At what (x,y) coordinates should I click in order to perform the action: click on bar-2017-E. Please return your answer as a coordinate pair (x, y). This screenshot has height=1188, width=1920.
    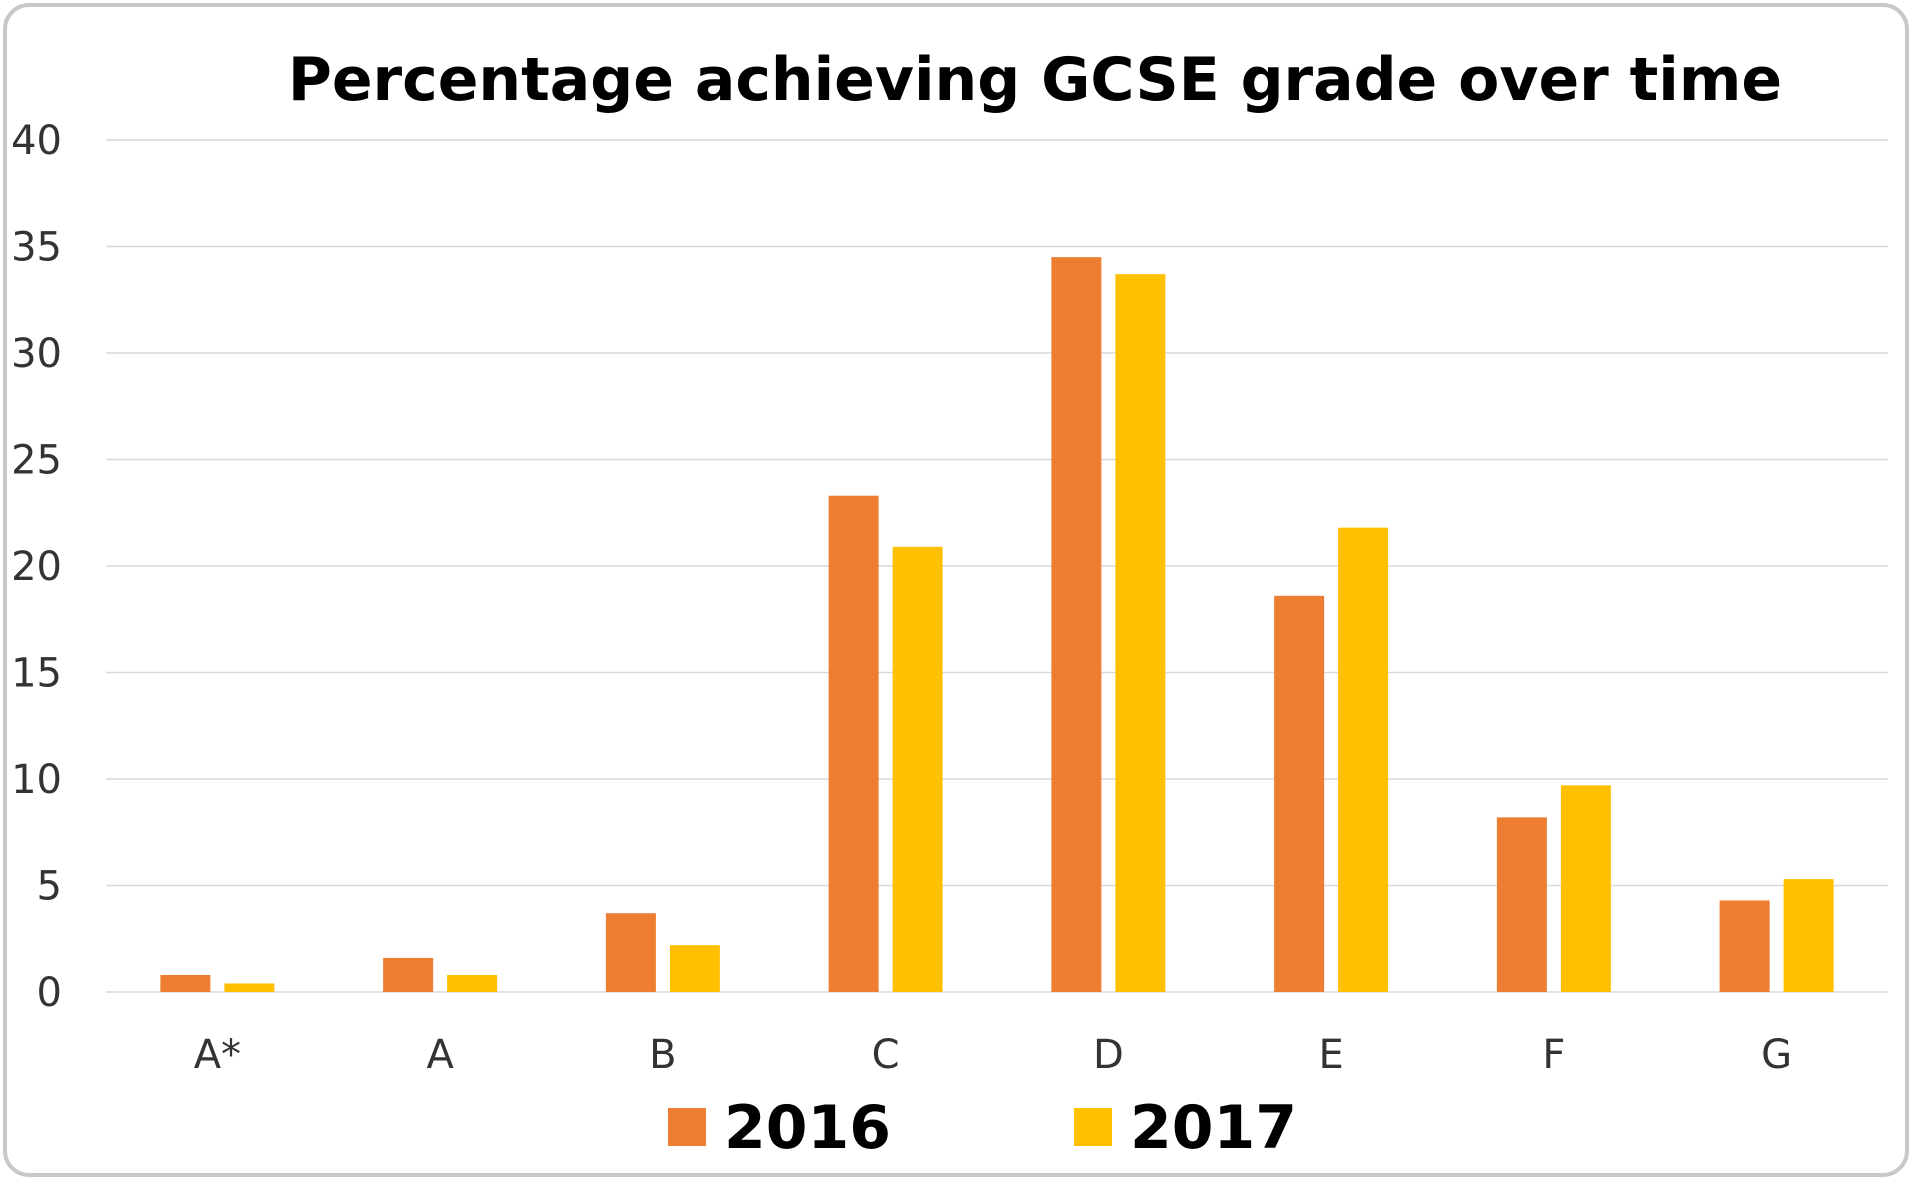
    Looking at the image, I should click on (1363, 759).